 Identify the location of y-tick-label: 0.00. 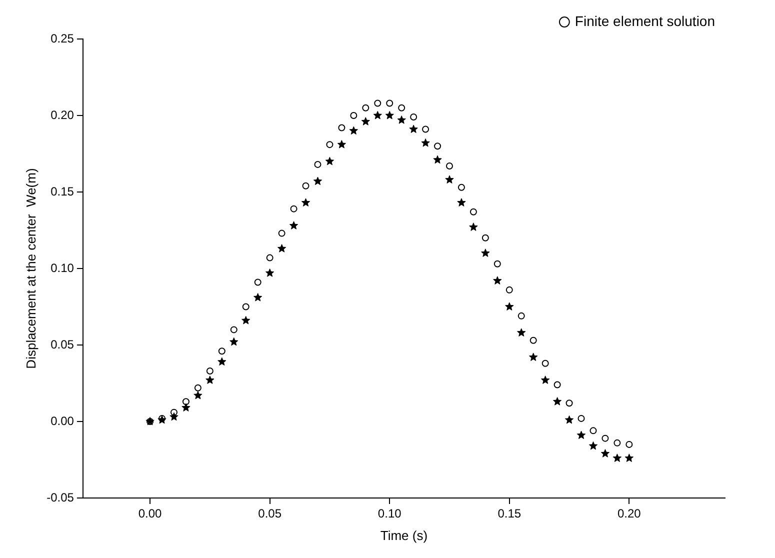
(62, 421).